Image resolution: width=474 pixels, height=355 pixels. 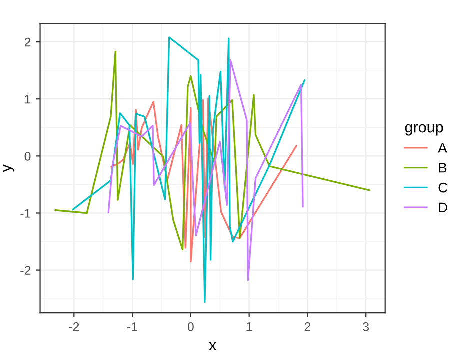 What do you see at coordinates (443, 207) in the screenshot?
I see `legend-label: D` at bounding box center [443, 207].